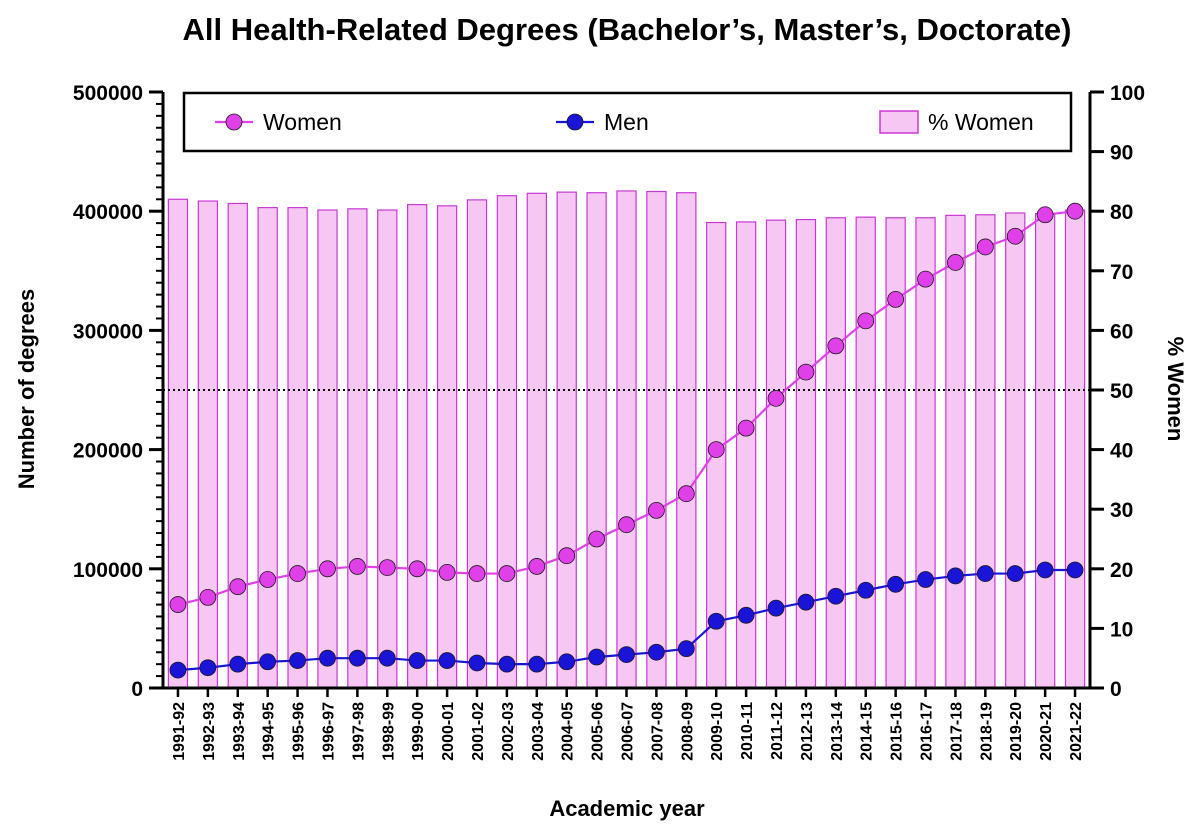 This screenshot has height=831, width=1200. I want to click on legend-marker-men, so click(575, 122).